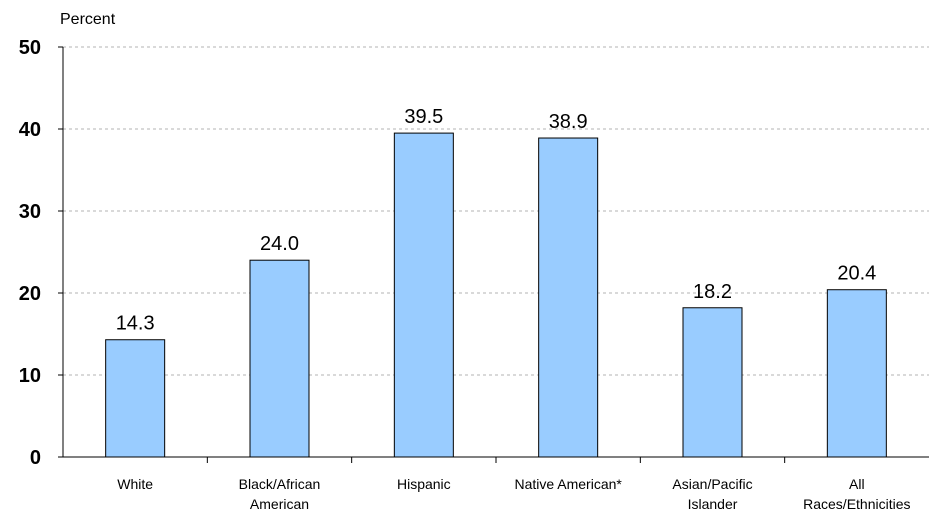 The width and height of the screenshot is (931, 516). Describe the element at coordinates (423, 117) in the screenshot. I see `data-label: 39.5` at that location.